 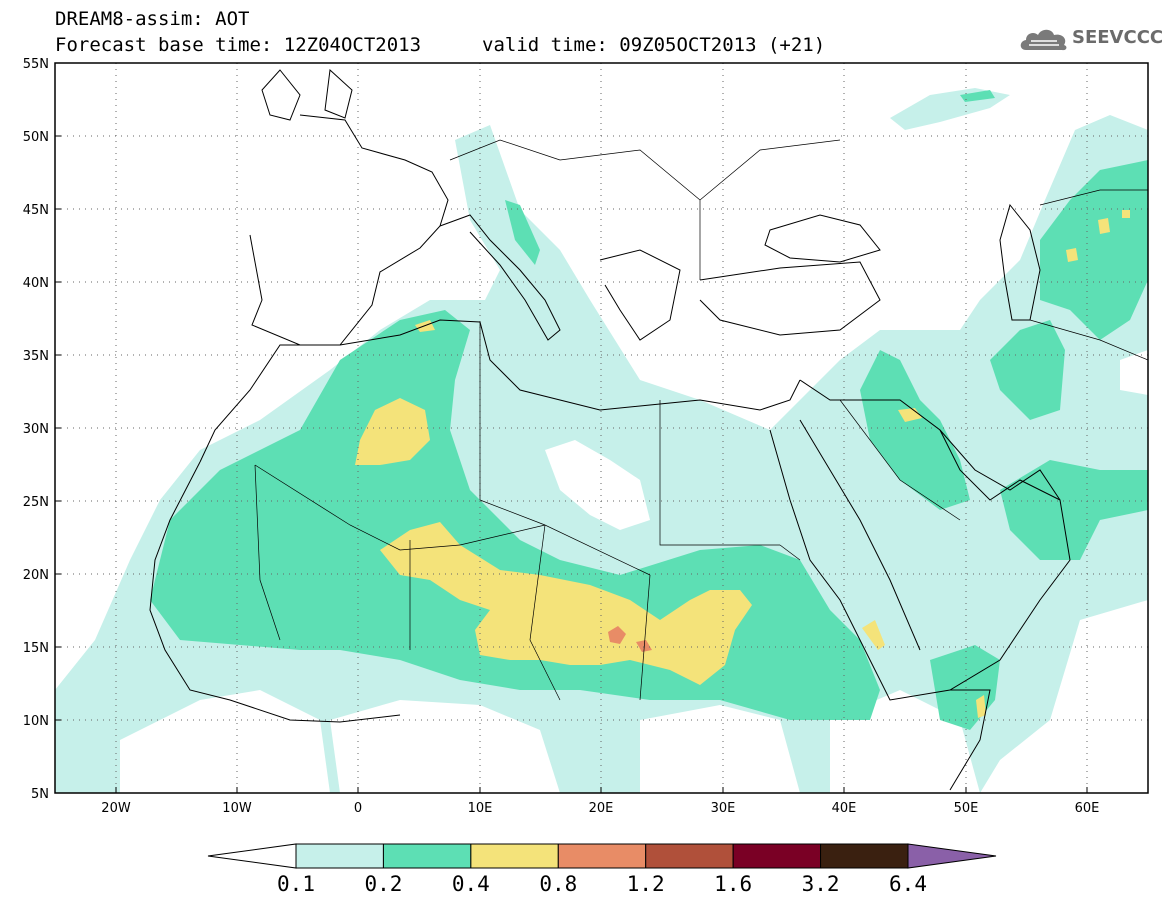 I want to click on lon-label: 50E, so click(x=966, y=808).